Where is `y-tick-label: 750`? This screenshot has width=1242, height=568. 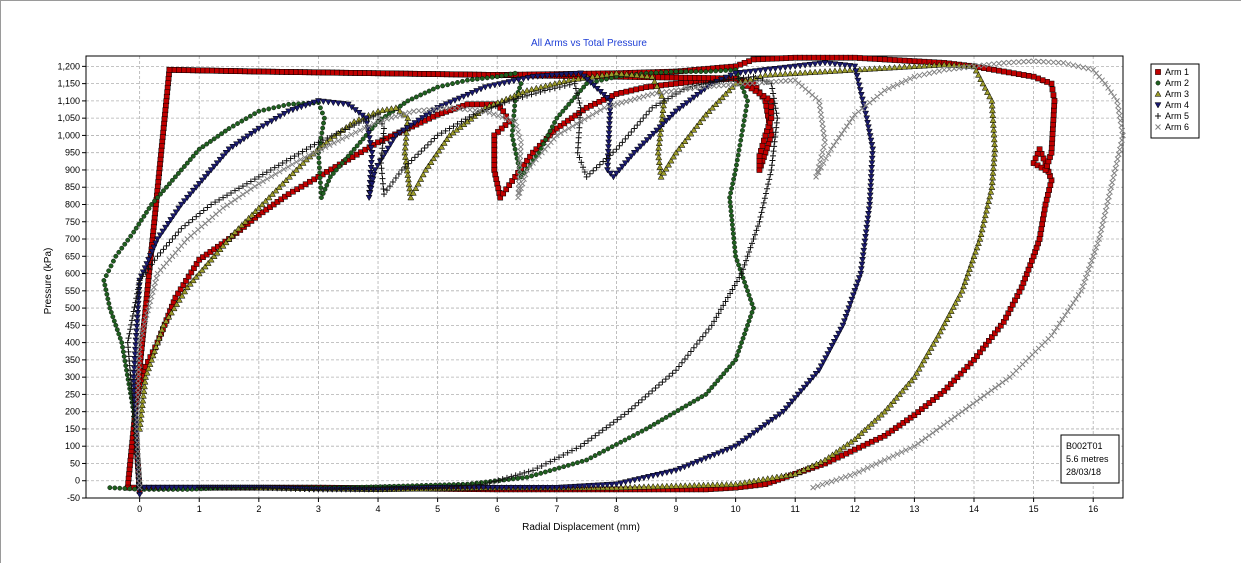 y-tick-label: 750 is located at coordinates (72, 222).